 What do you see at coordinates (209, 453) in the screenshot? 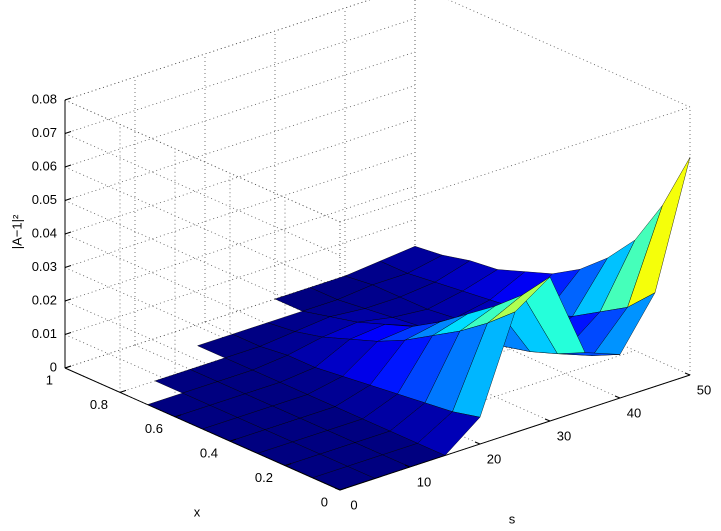
I see `x-tick-label: 0.4` at bounding box center [209, 453].